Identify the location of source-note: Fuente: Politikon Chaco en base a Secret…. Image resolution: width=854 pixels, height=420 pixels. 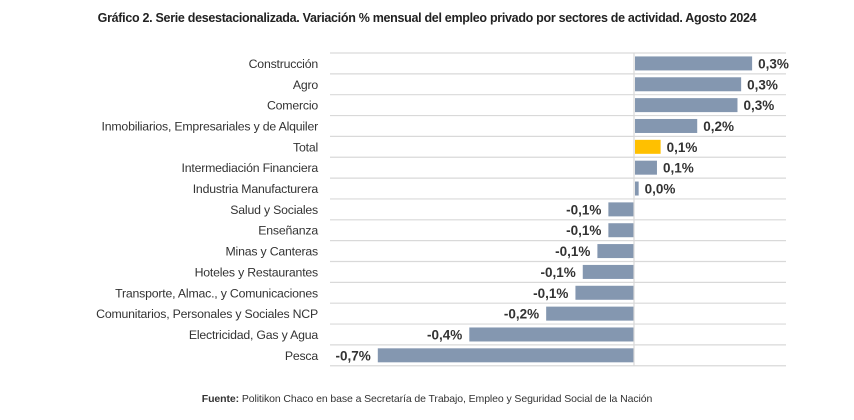
(427, 399).